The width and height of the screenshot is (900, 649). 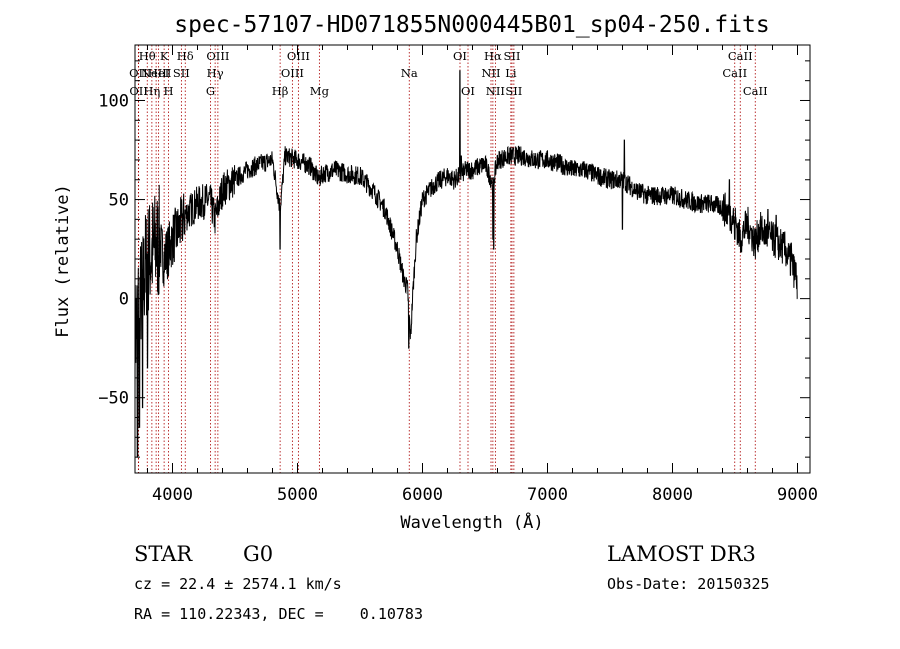 What do you see at coordinates (688, 584) in the screenshot?
I see `observation-date: Obs-Date: 20150325` at bounding box center [688, 584].